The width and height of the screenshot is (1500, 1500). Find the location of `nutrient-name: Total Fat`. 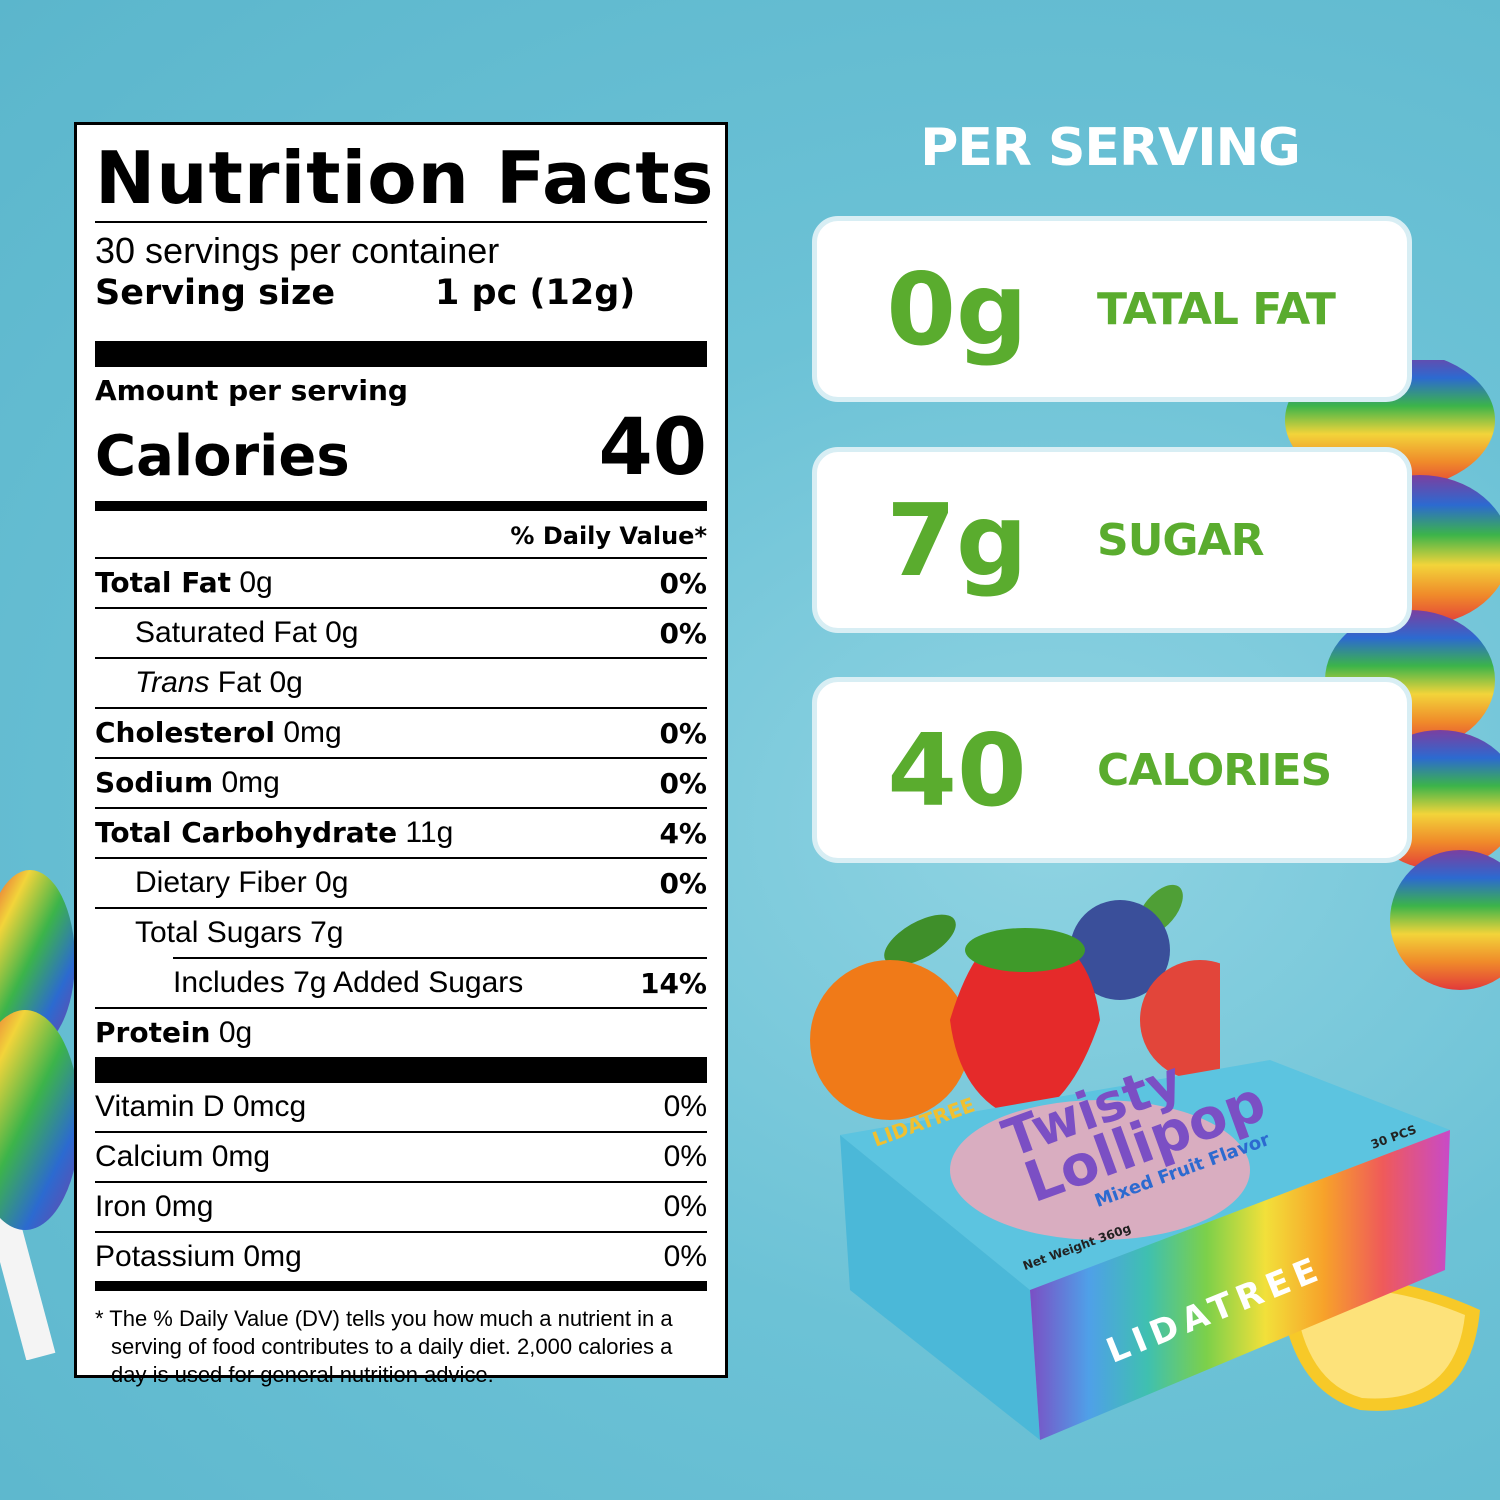

nutrient-name: Total Fat is located at coordinates (163, 582).